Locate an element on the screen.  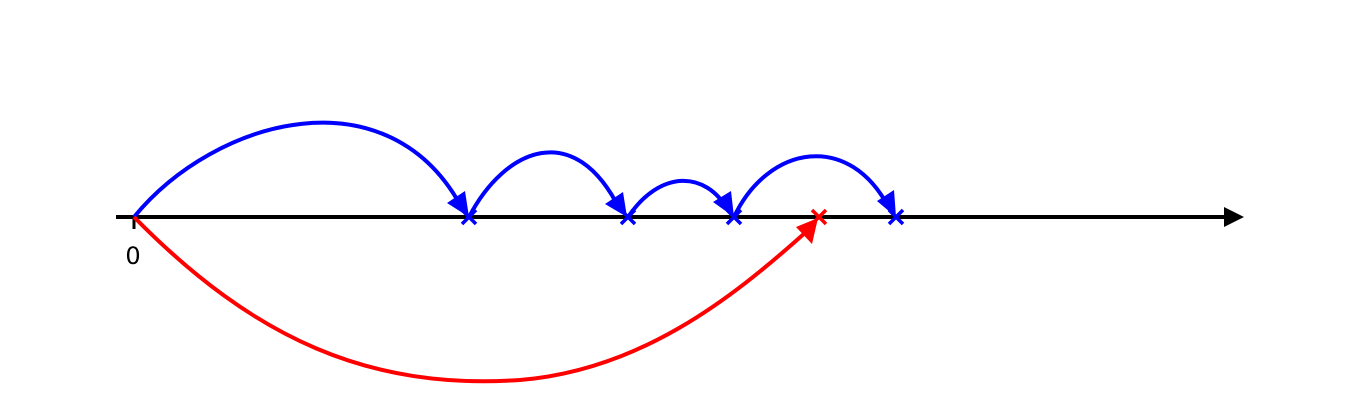
origin-label: 0 is located at coordinates (132, 256).